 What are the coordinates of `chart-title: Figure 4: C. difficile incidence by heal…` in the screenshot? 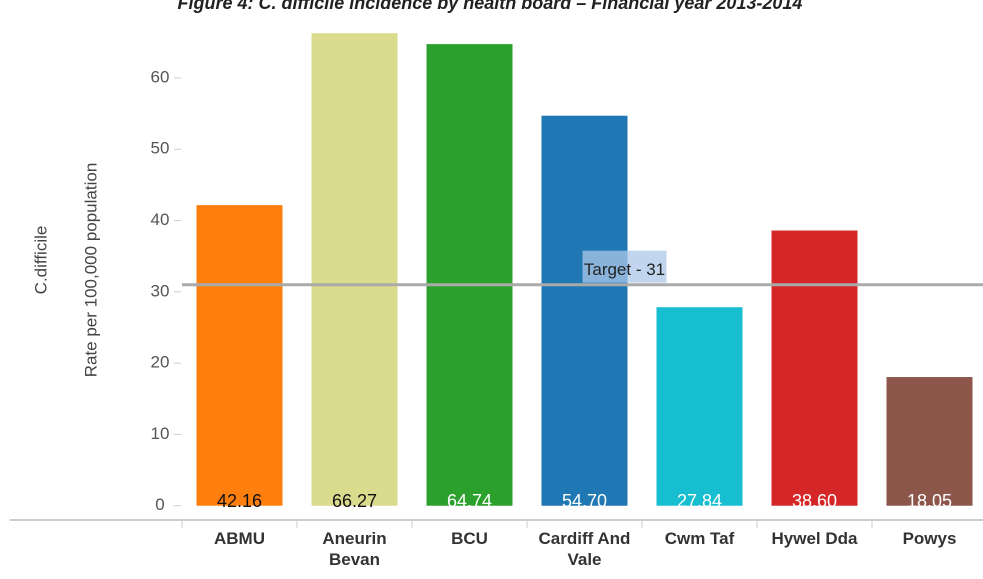 It's located at (490, 6).